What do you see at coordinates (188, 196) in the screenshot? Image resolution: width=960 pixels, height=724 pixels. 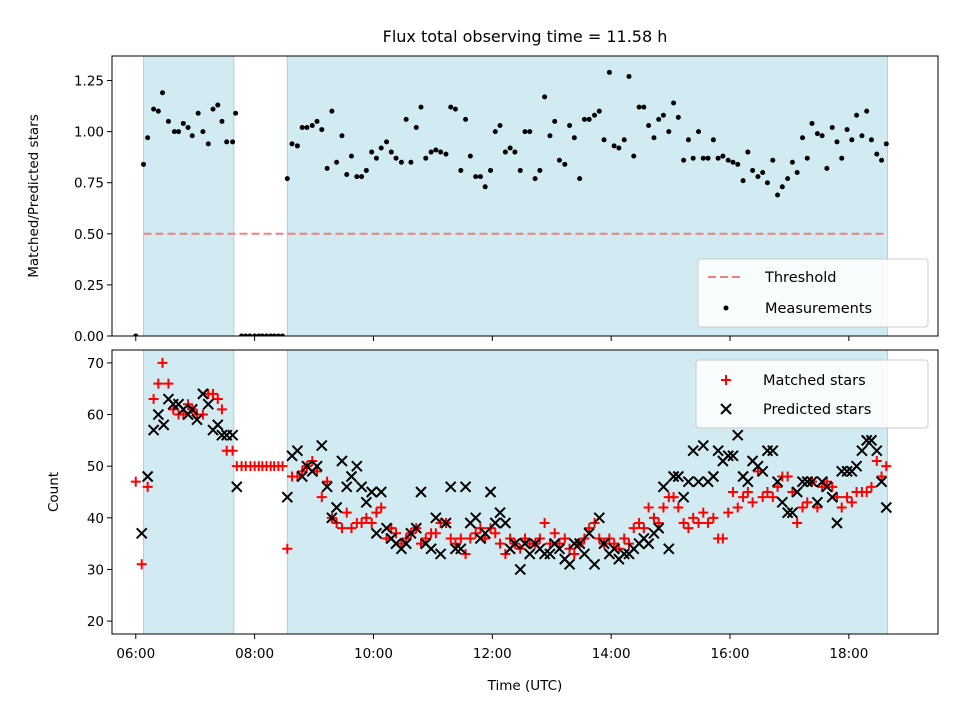 I see `observing-interval` at bounding box center [188, 196].